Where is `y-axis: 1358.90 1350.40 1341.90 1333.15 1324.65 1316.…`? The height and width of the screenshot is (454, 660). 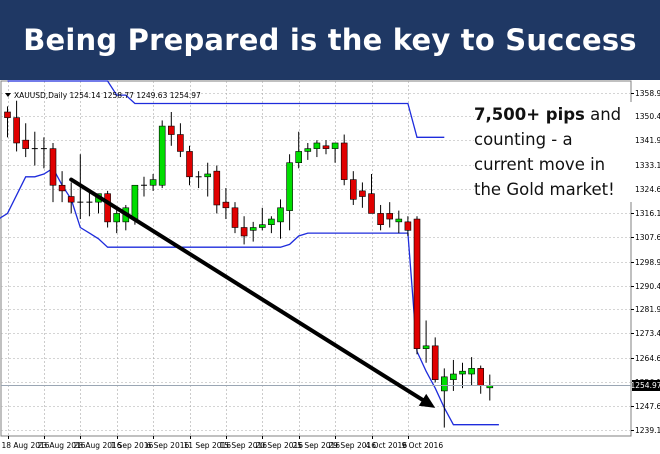 y-axis: 1358.90 1350.40 1341.90 1333.15 1324.65 1316.… is located at coordinates (645, 262).